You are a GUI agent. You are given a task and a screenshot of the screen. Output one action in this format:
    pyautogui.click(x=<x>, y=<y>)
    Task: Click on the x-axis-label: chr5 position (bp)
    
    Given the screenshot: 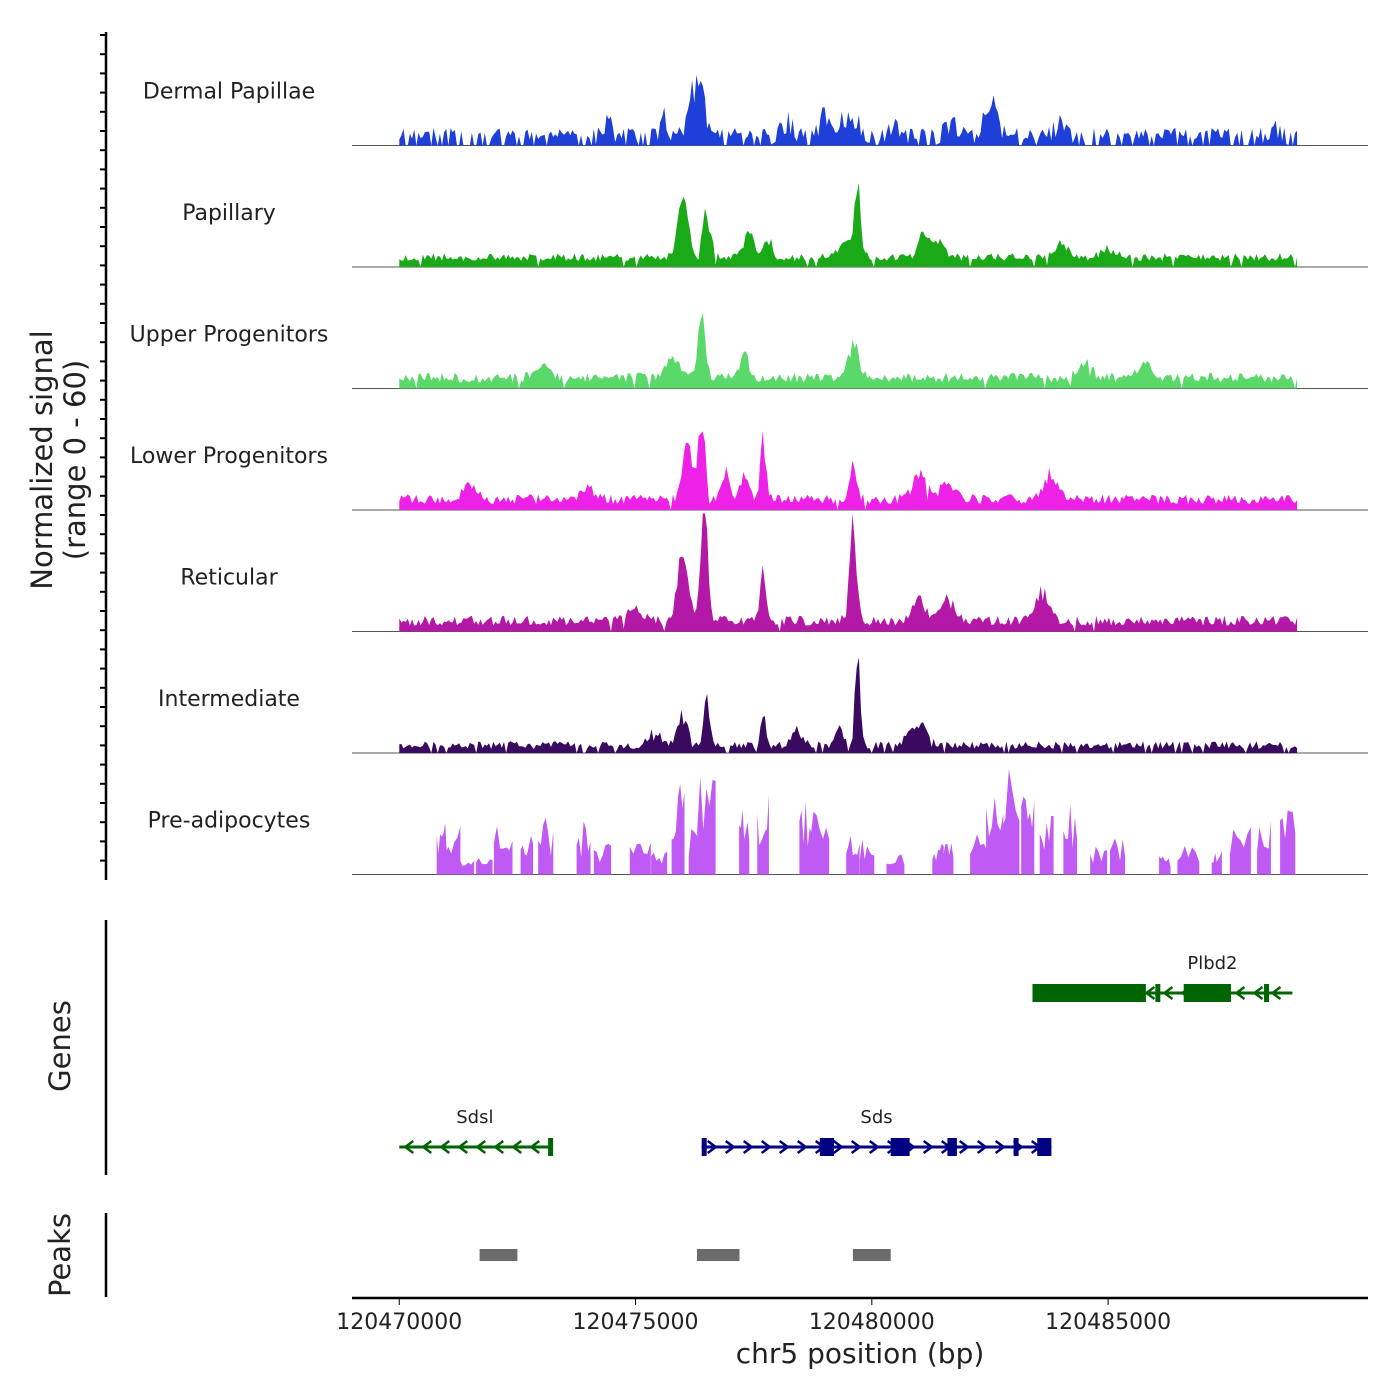 What is the action you would take?
    pyautogui.click(x=860, y=1353)
    